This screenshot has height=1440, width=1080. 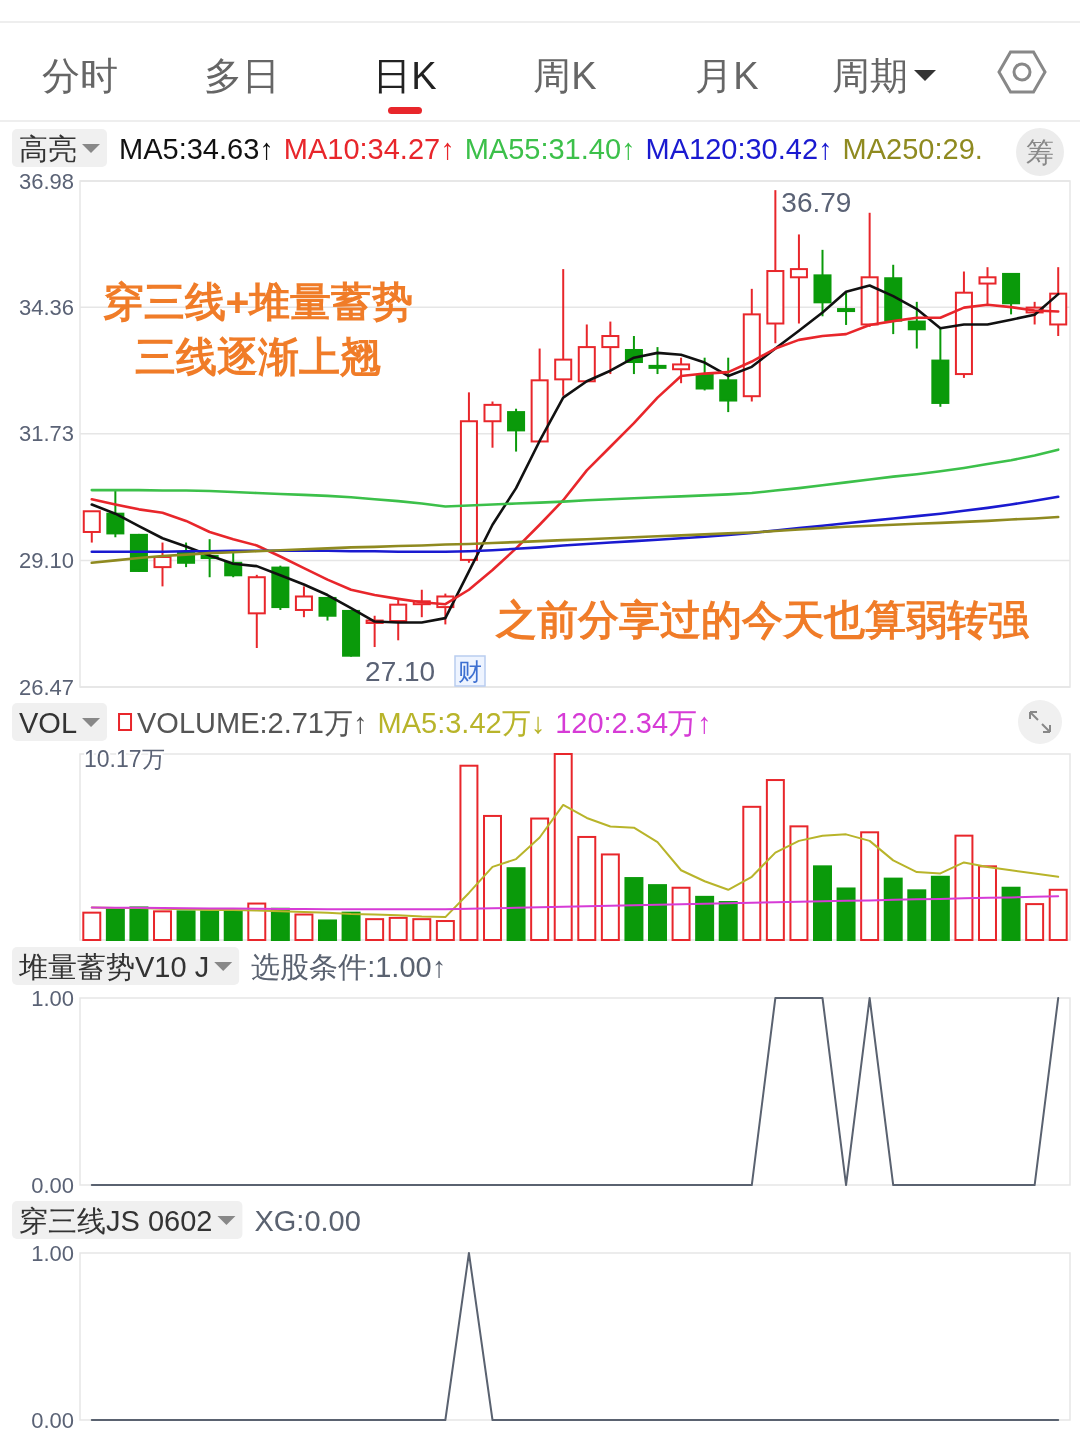 I want to click on chart-title: VOL, so click(x=48, y=723).